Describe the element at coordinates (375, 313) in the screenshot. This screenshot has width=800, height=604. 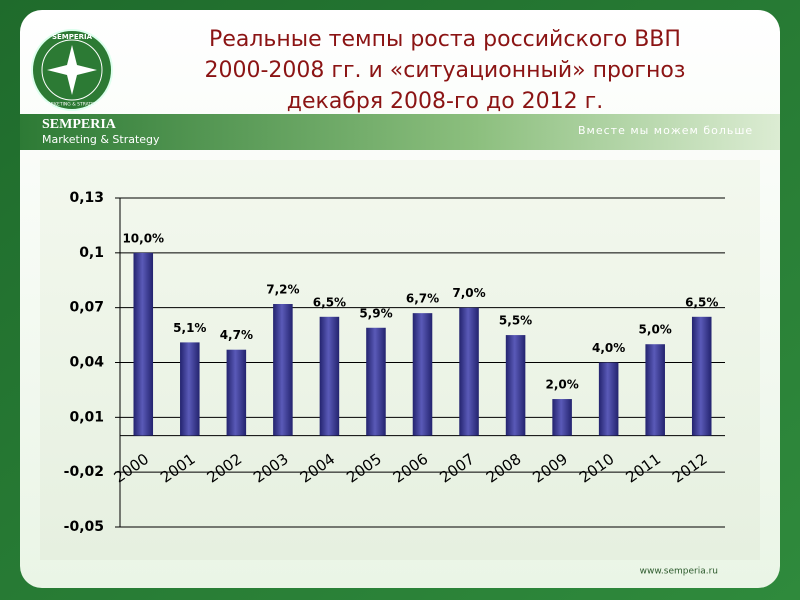
I see `value-label: 5,9%` at that location.